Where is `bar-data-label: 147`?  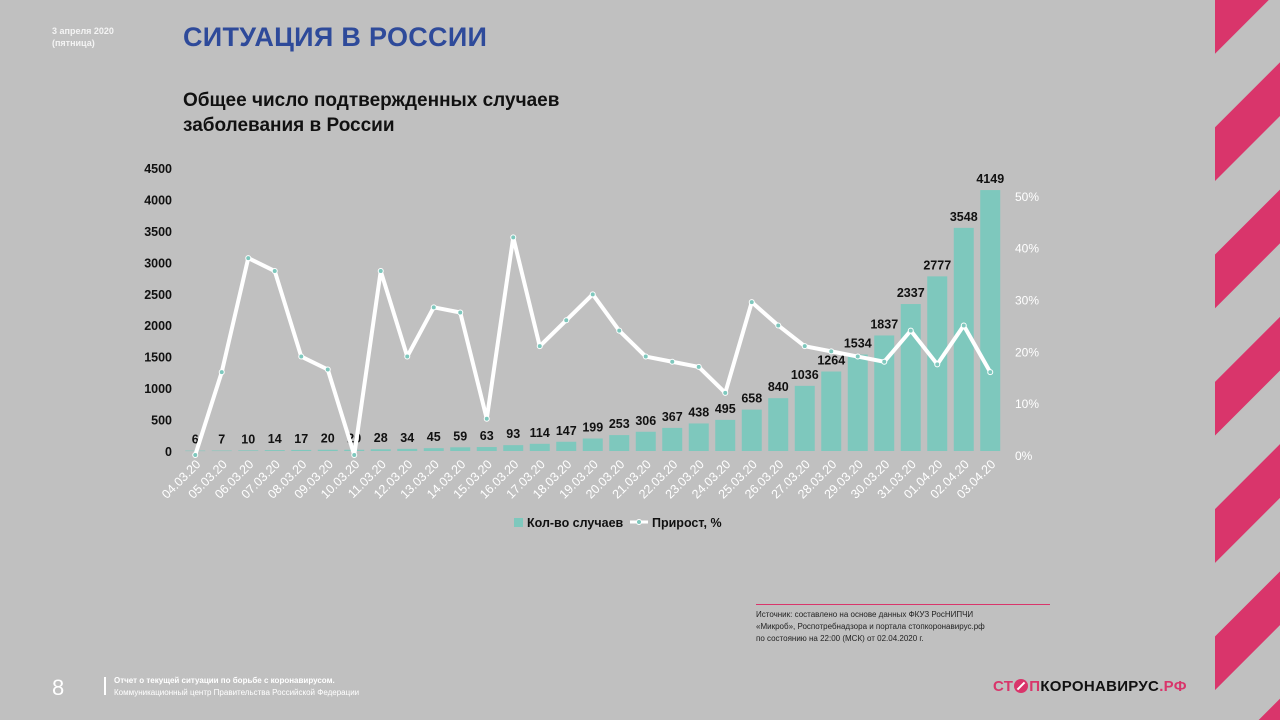 bar-data-label: 147 is located at coordinates (566, 431).